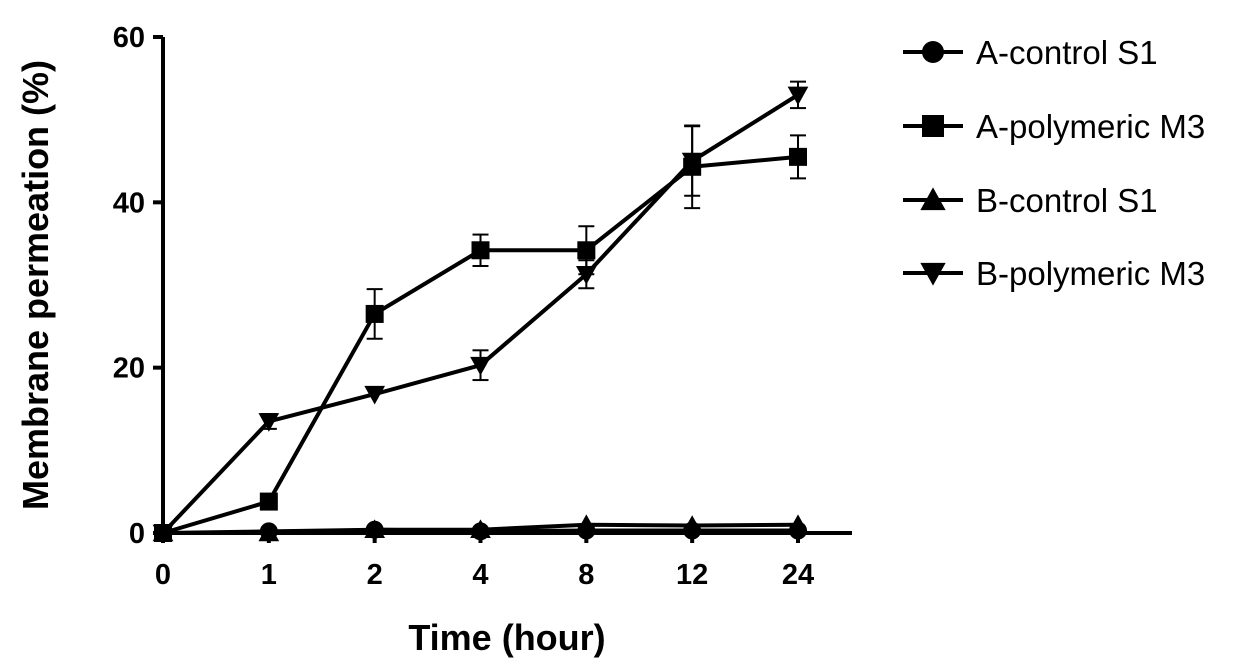  Describe the element at coordinates (35, 285) in the screenshot. I see `y-axis-title: Membrane permeation (%)` at that location.